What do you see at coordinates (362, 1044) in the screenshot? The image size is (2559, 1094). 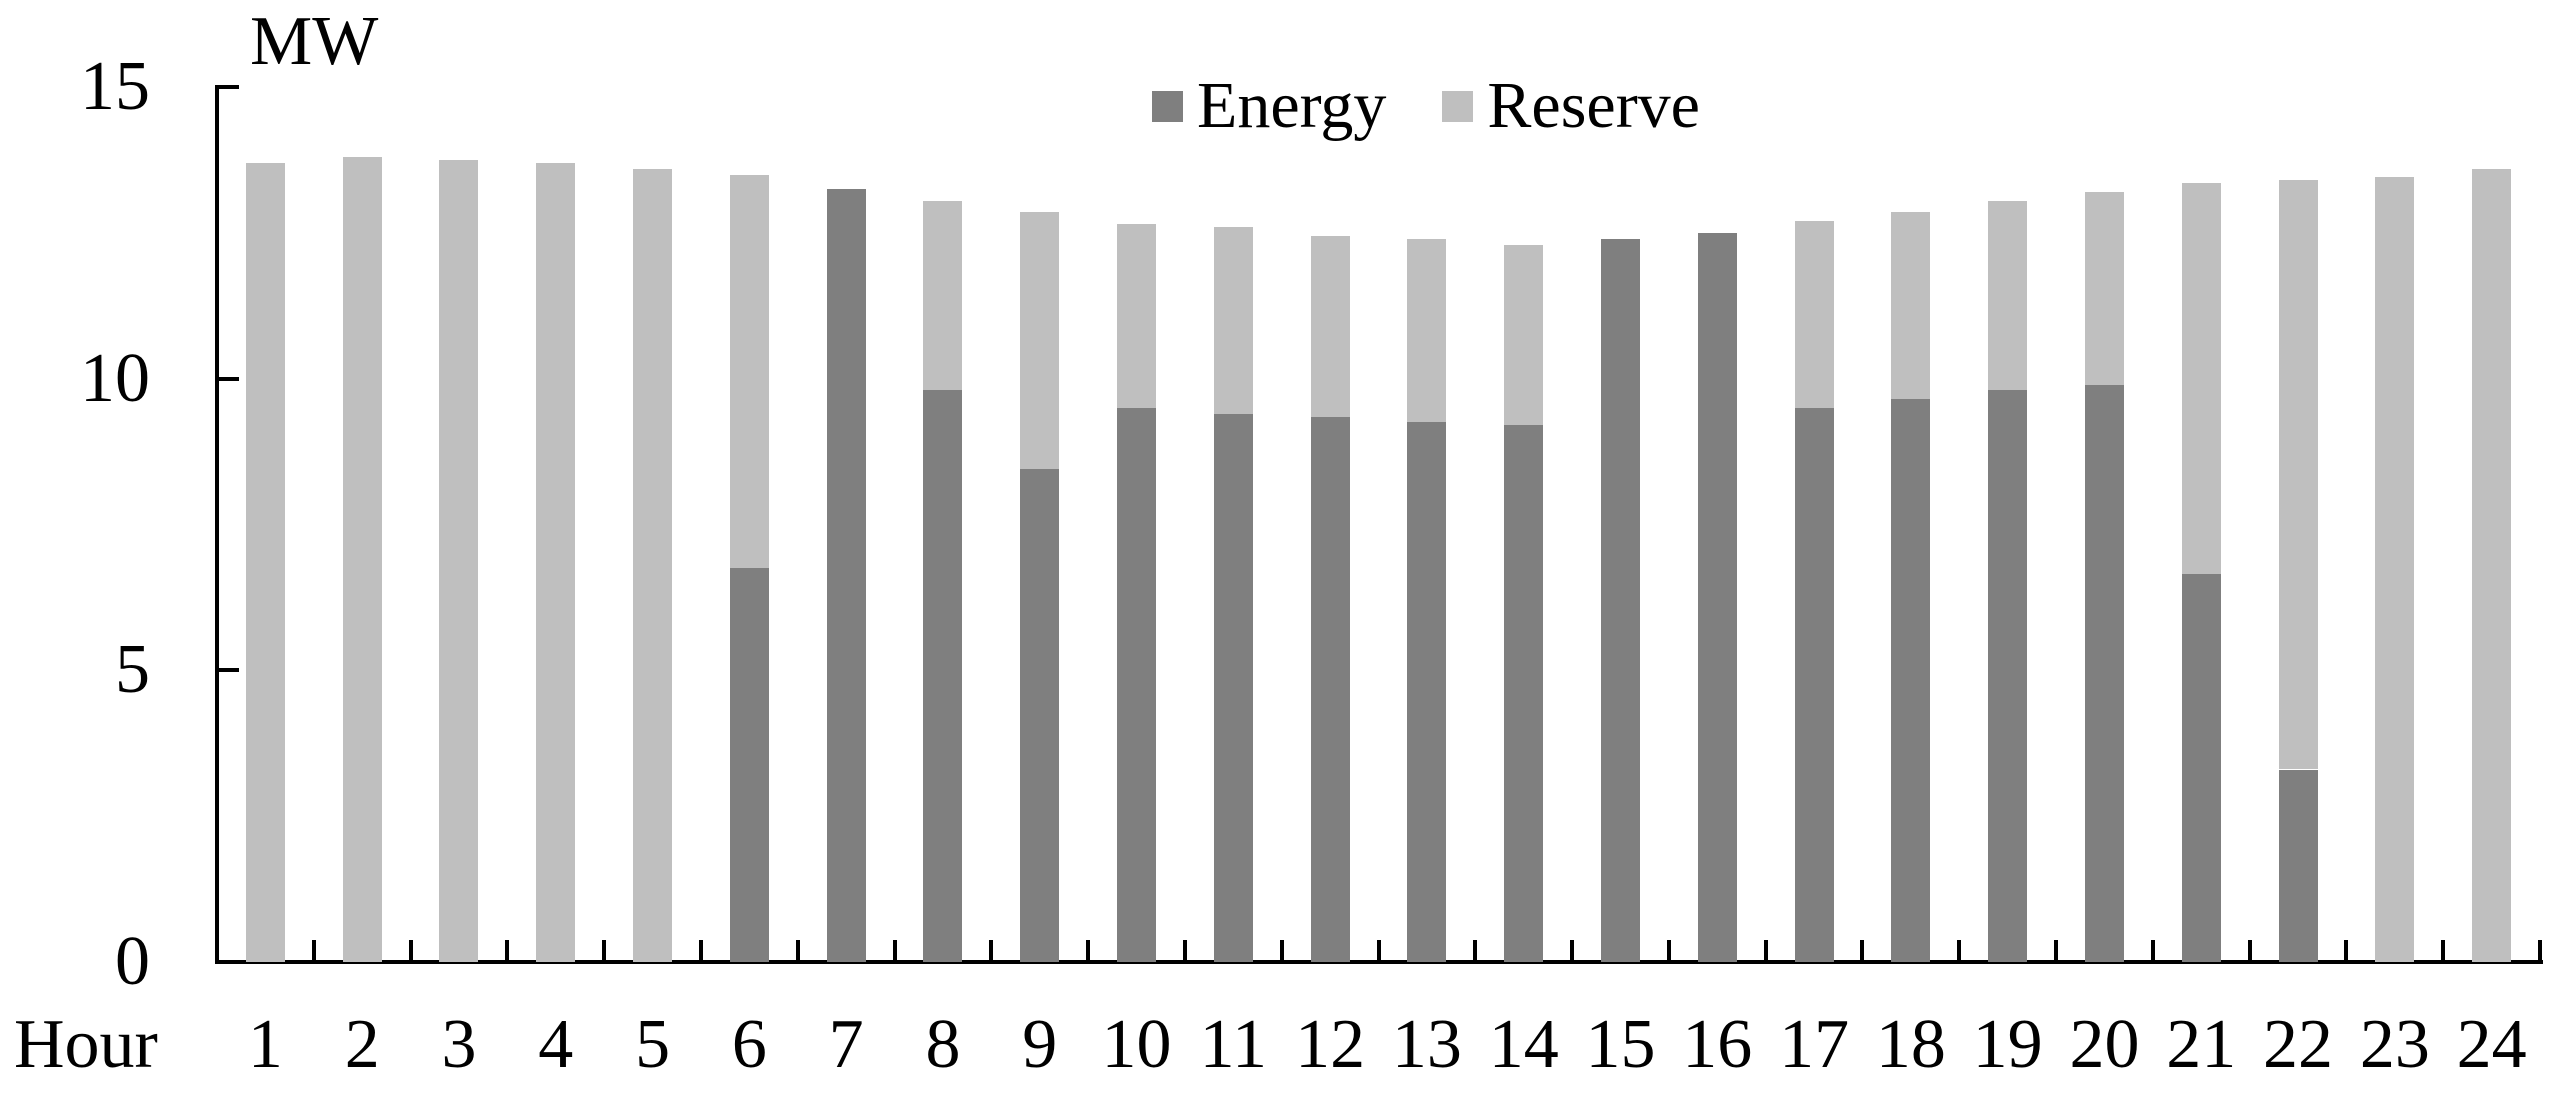 I see `x-axis-label: 2` at bounding box center [362, 1044].